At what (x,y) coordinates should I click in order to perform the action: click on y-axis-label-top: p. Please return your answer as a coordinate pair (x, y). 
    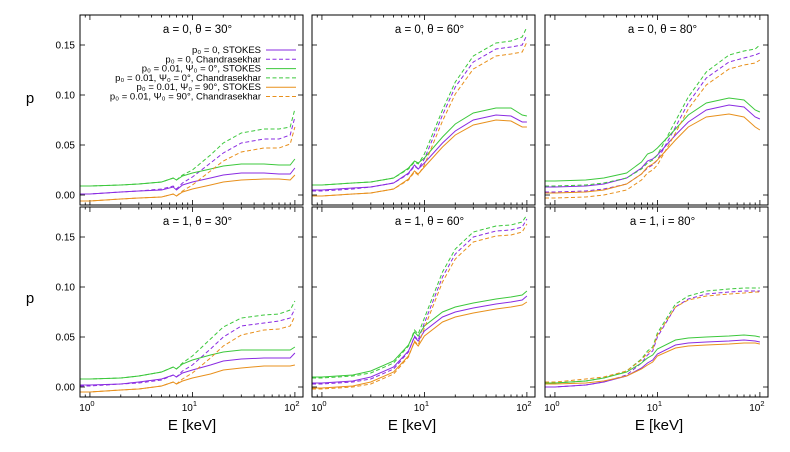
    Looking at the image, I should click on (30, 98).